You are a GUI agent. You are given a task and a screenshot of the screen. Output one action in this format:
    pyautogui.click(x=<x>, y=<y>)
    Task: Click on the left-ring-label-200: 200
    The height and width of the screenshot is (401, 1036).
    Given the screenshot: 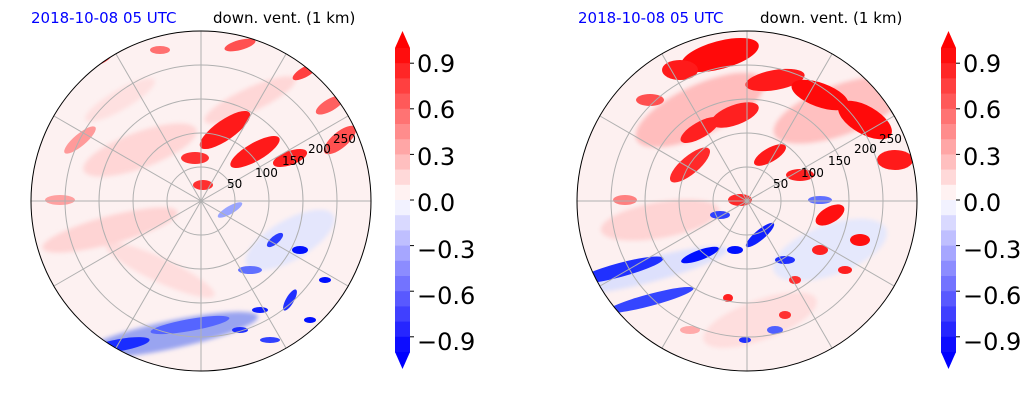 What is the action you would take?
    pyautogui.click(x=319, y=149)
    